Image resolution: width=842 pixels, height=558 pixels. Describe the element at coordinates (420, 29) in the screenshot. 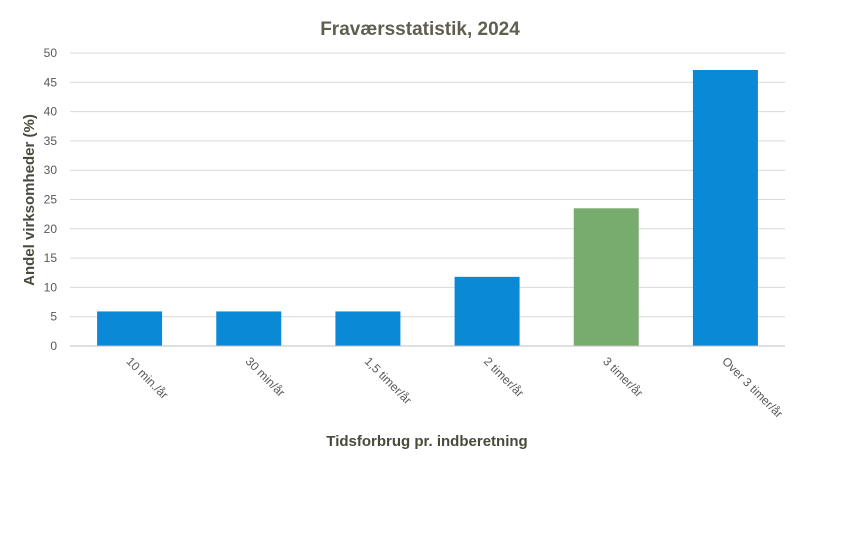

I see `chart-title: Fraværsstatistik, 2024` at that location.